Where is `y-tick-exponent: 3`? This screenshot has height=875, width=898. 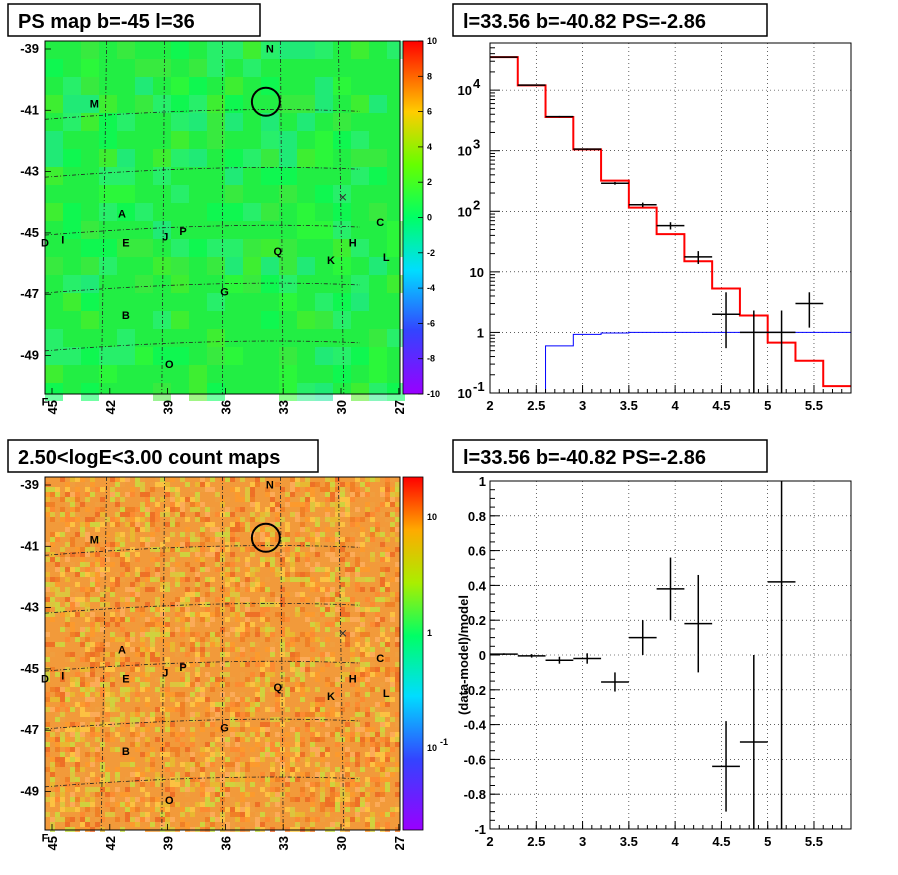
y-tick-exponent: 3 is located at coordinates (476, 144).